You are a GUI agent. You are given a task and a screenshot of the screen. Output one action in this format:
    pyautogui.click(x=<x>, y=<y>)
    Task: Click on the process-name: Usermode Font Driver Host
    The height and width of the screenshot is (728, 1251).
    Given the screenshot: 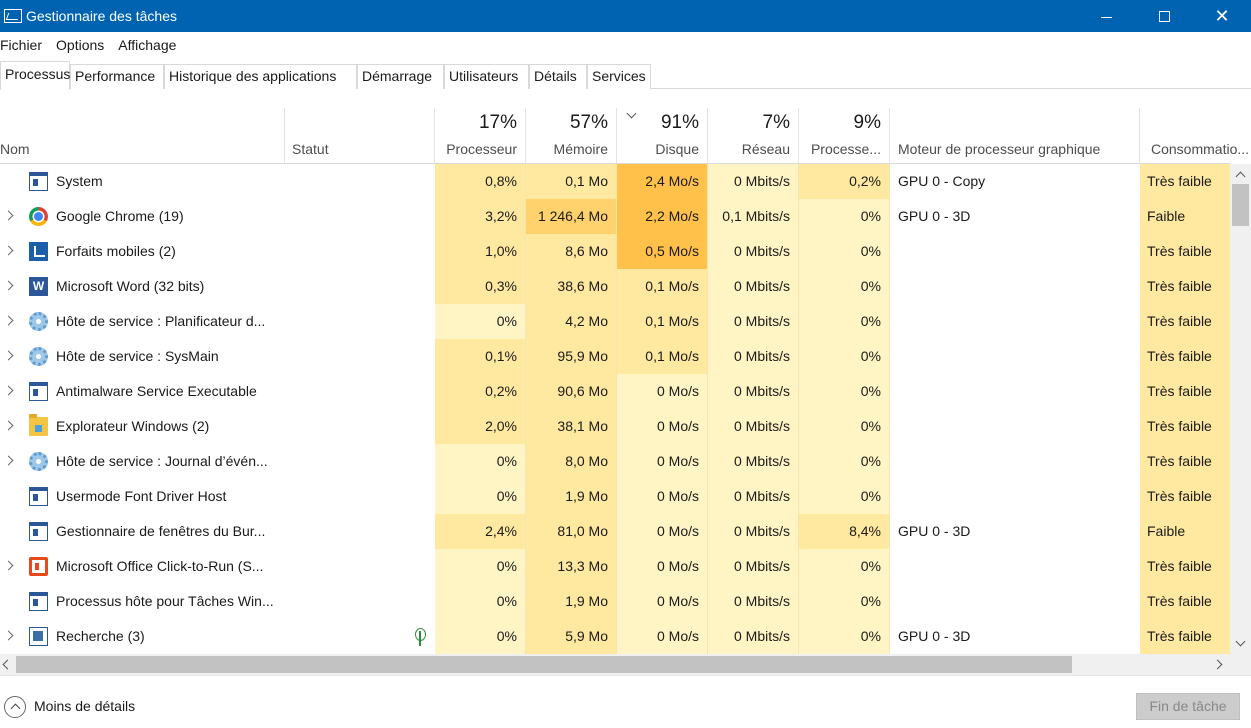 What is the action you would take?
    pyautogui.click(x=141, y=496)
    